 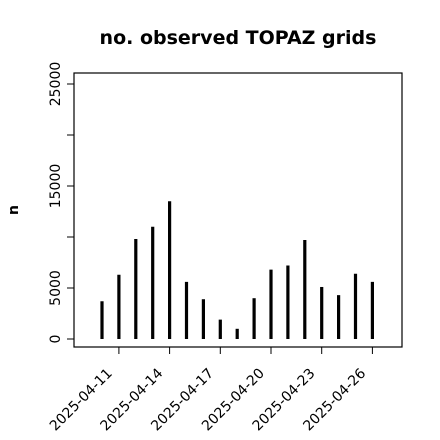 I want to click on chart-title: no. observed TOPAZ grids, so click(x=238, y=38).